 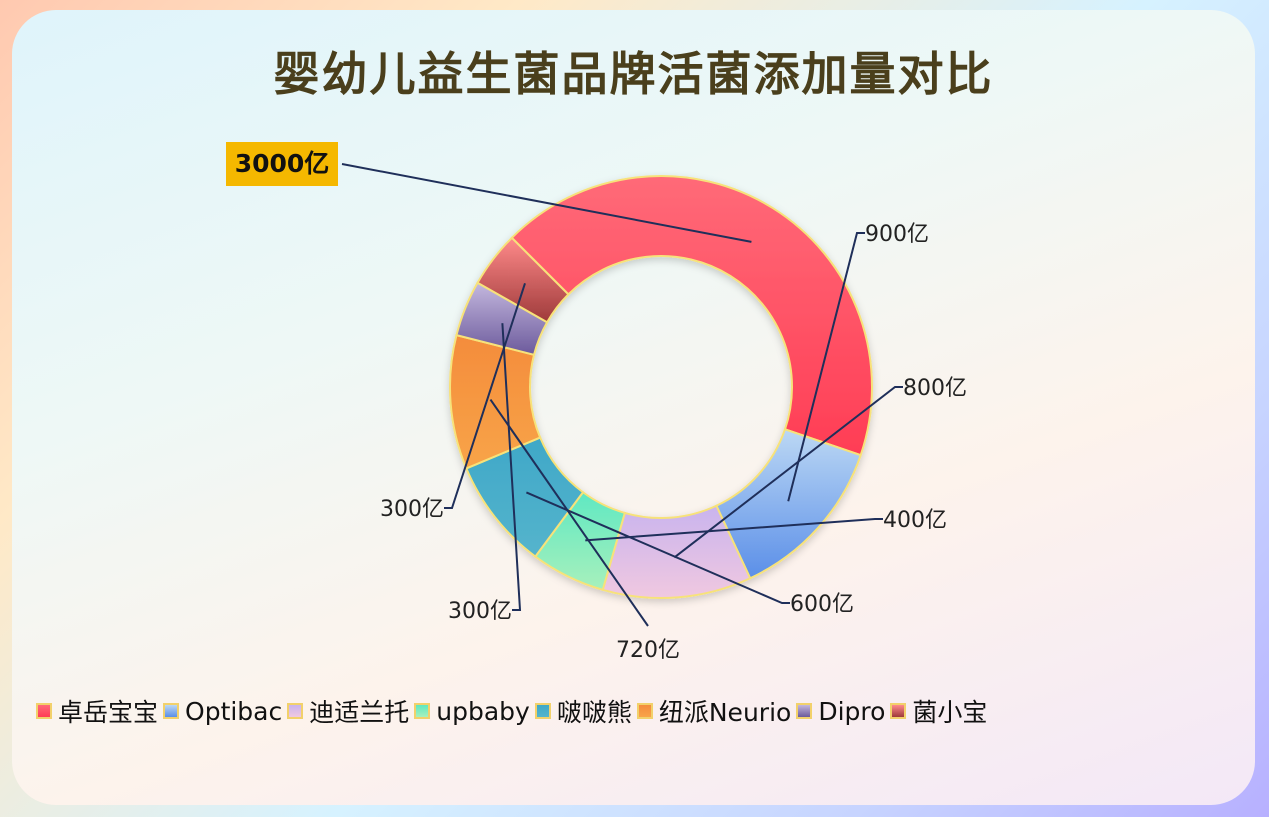 What do you see at coordinates (359, 712) in the screenshot?
I see `legend-label: 迪适兰托` at bounding box center [359, 712].